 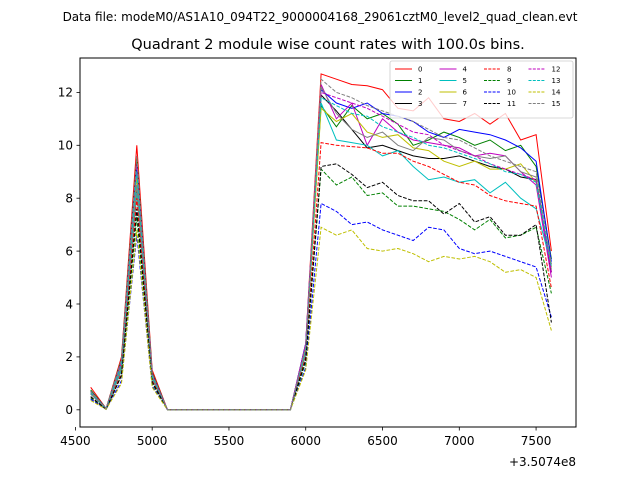 I want to click on legend-label-8: 8, so click(x=509, y=70).